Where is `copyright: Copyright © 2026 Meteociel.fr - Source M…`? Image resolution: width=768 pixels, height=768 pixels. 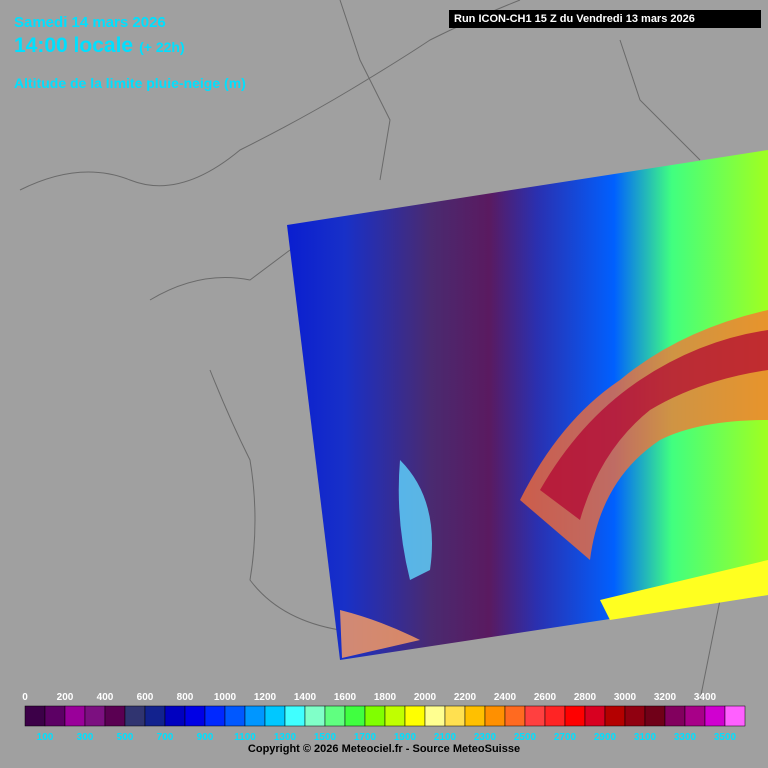 copyright: Copyright © 2026 Meteociel.fr - Source M… is located at coordinates (384, 749).